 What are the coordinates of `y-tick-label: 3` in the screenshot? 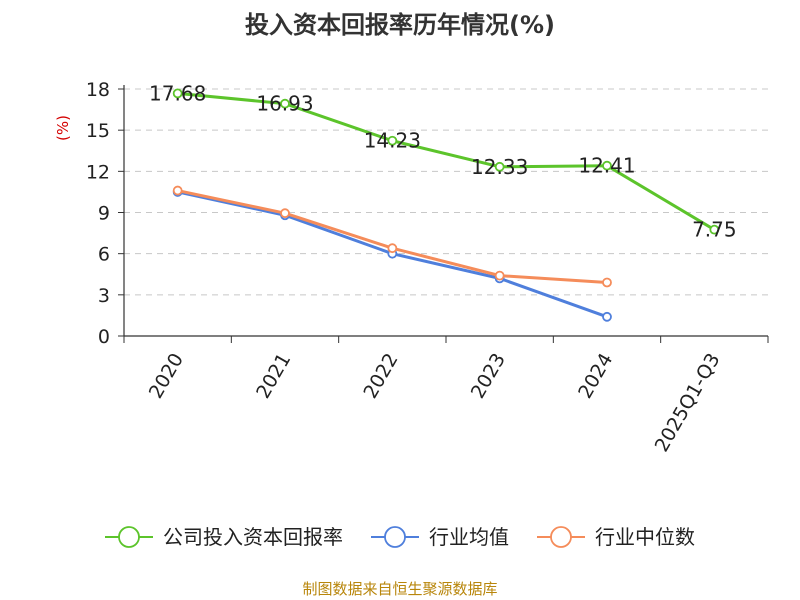 It's located at (104, 296).